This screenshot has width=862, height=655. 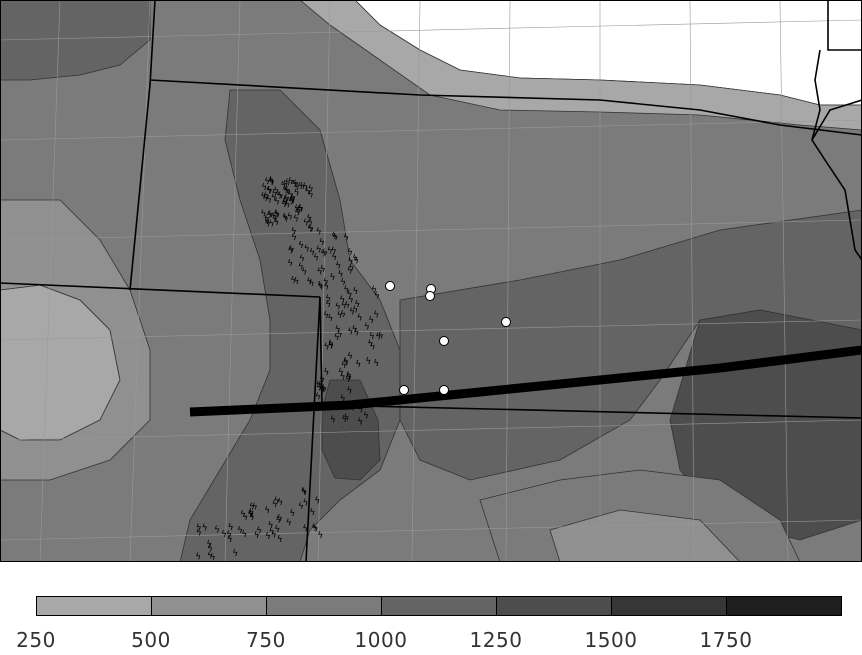 I want to click on colorbar, so click(x=439, y=606).